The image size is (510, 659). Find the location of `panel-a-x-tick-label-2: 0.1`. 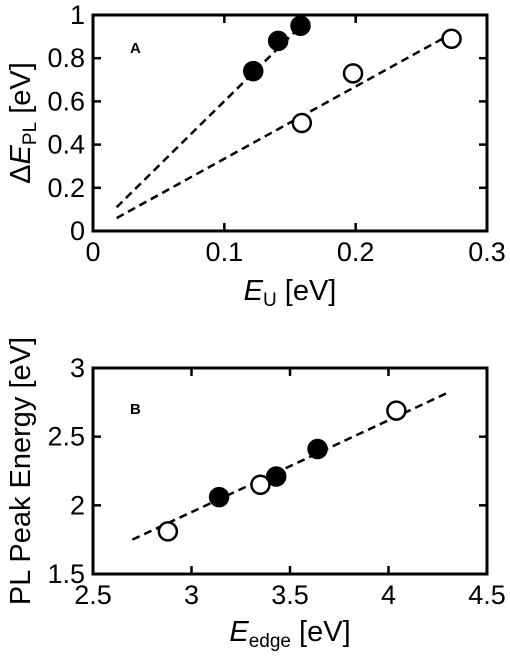

panel-a-x-tick-label-2: 0.1 is located at coordinates (225, 252).